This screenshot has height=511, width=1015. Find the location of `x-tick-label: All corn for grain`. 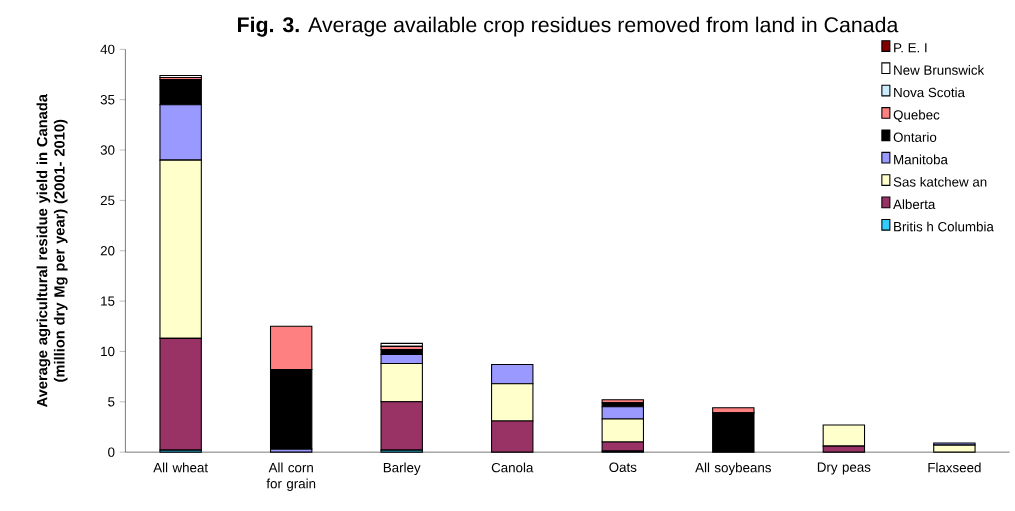

x-tick-label: All corn for grain is located at coordinates (291, 477).